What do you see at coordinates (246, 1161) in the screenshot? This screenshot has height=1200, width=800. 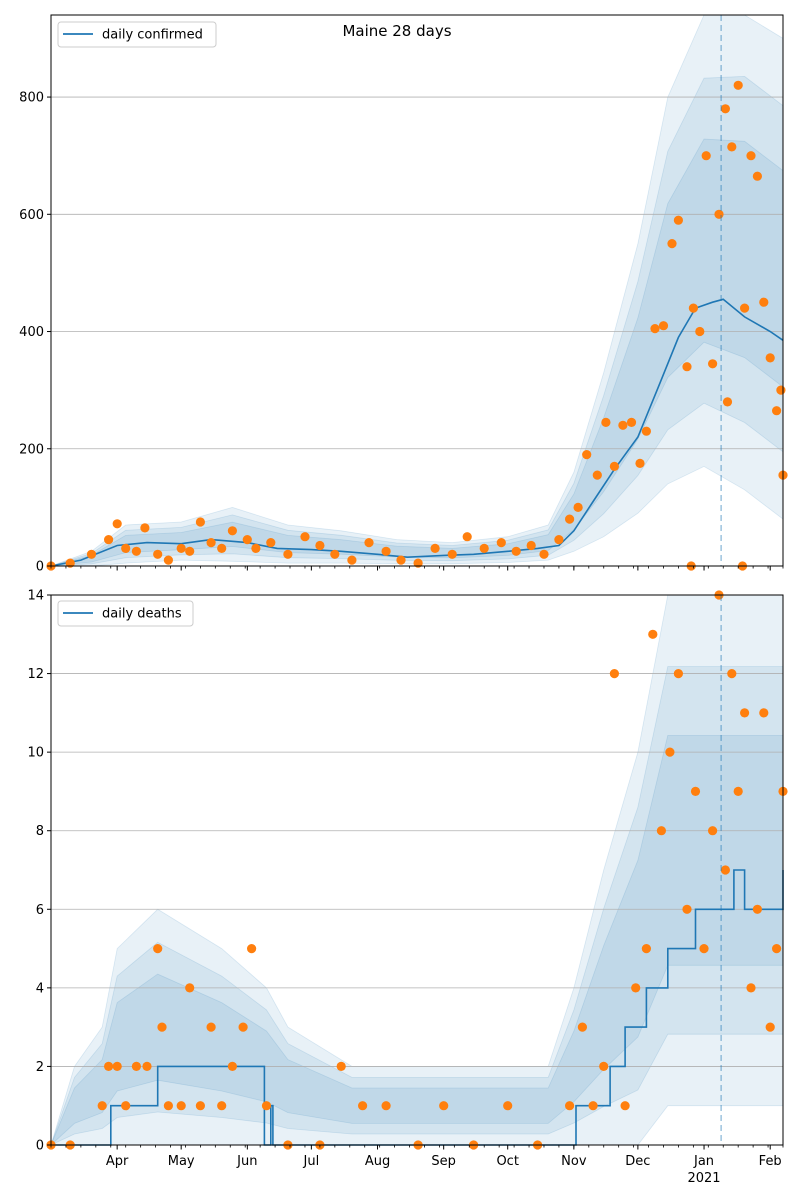 I see `x-tick-label: Jun` at bounding box center [246, 1161].